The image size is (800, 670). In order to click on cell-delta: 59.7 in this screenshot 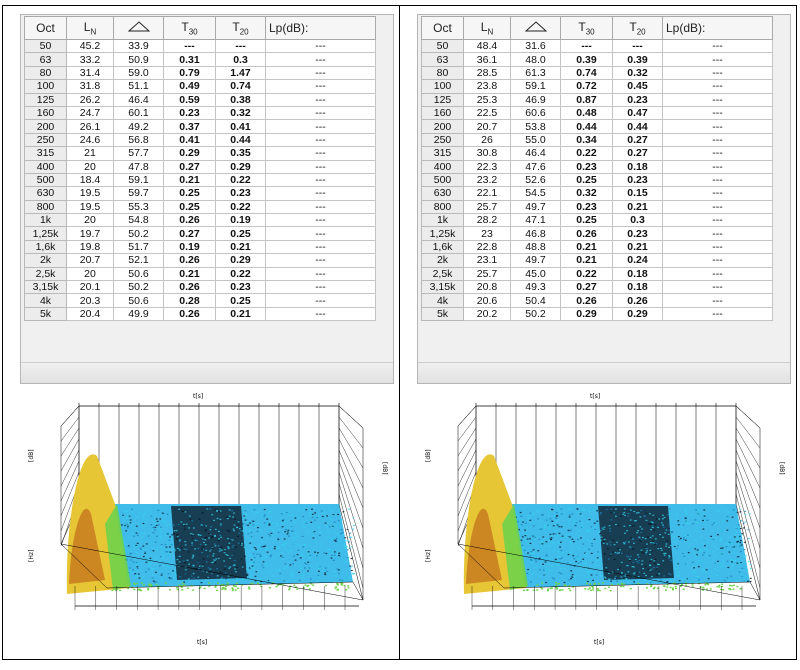, I will do `click(138, 193)`.